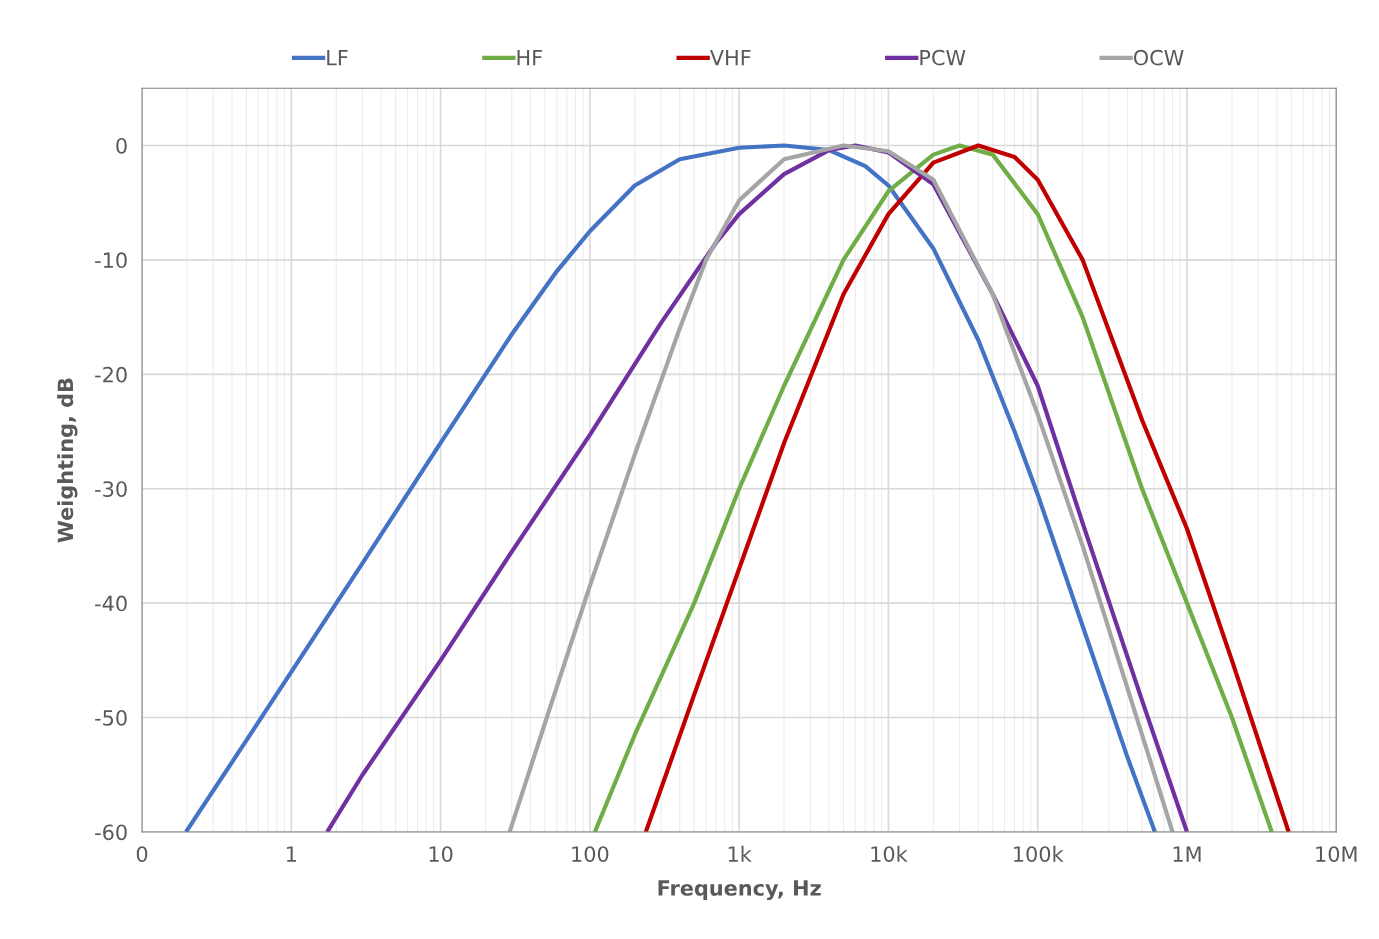 Image resolution: width=1379 pixels, height=939 pixels. What do you see at coordinates (67, 460) in the screenshot?
I see `y-axis-title: Weighting, dB` at bounding box center [67, 460].